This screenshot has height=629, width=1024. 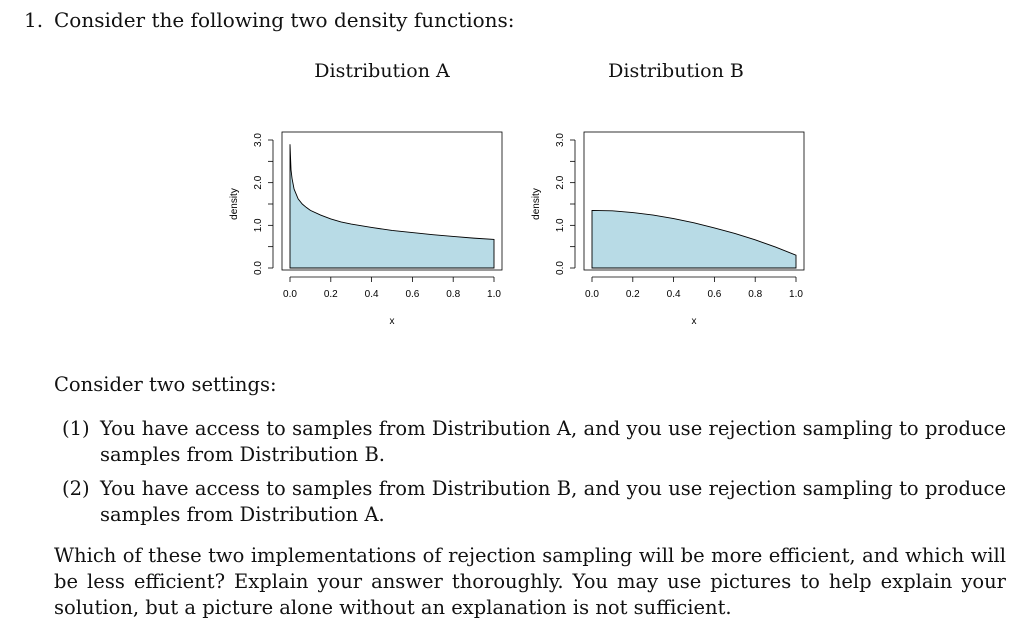 I want to click on setting-number: (2), so click(x=76, y=488).